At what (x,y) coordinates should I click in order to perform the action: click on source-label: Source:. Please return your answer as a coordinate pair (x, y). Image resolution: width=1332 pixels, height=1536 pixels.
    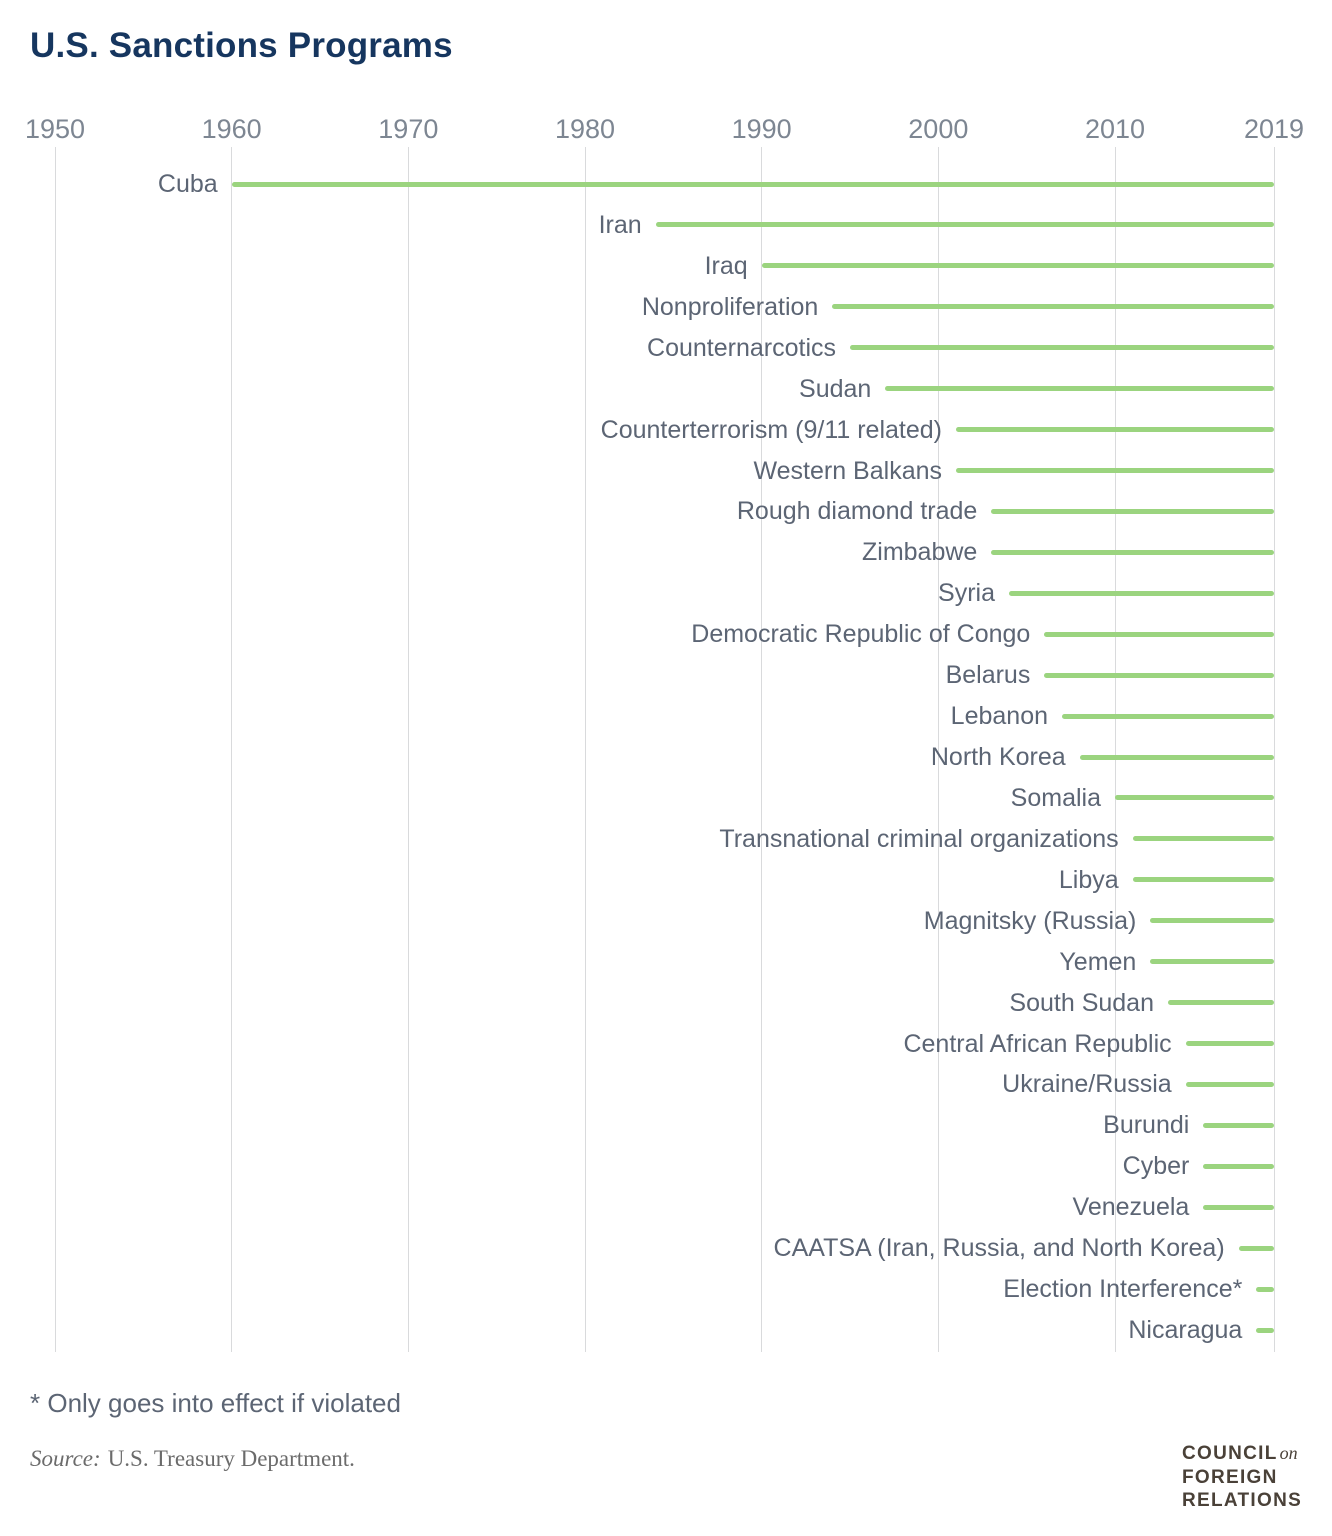
    Looking at the image, I should click on (65, 1458).